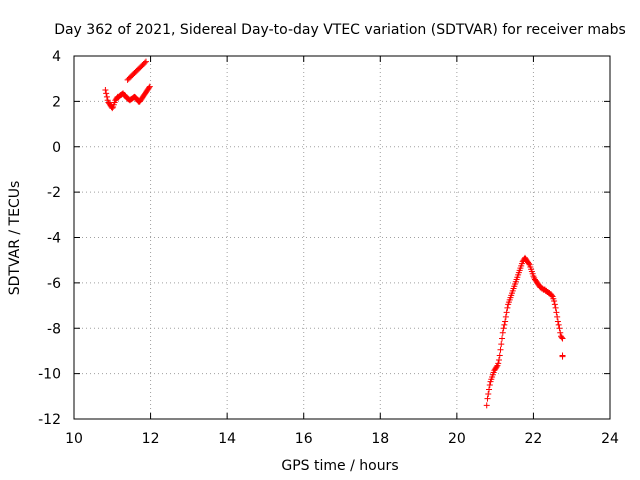 This screenshot has width=640, height=480. What do you see at coordinates (151, 439) in the screenshot?
I see `x-tick-label: 12` at bounding box center [151, 439].